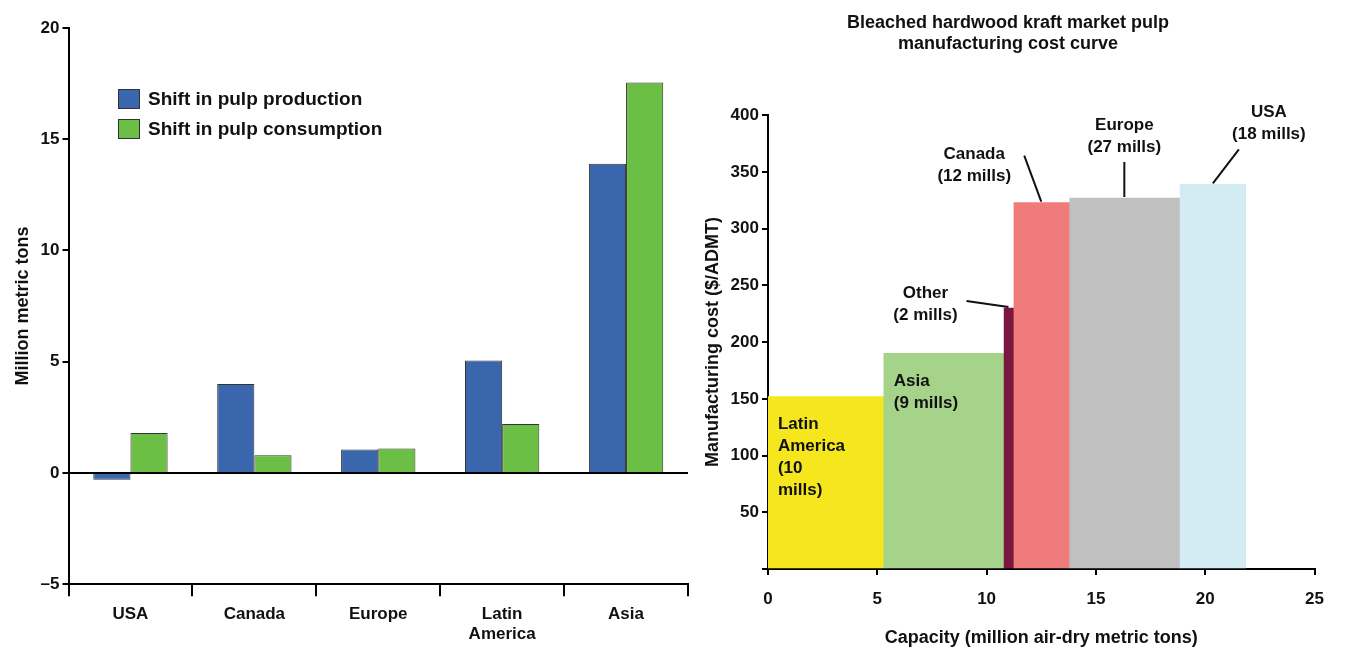 This screenshot has width=1351, height=658. What do you see at coordinates (265, 129) in the screenshot?
I see `legend-label: Shift in pulp consumption` at bounding box center [265, 129].